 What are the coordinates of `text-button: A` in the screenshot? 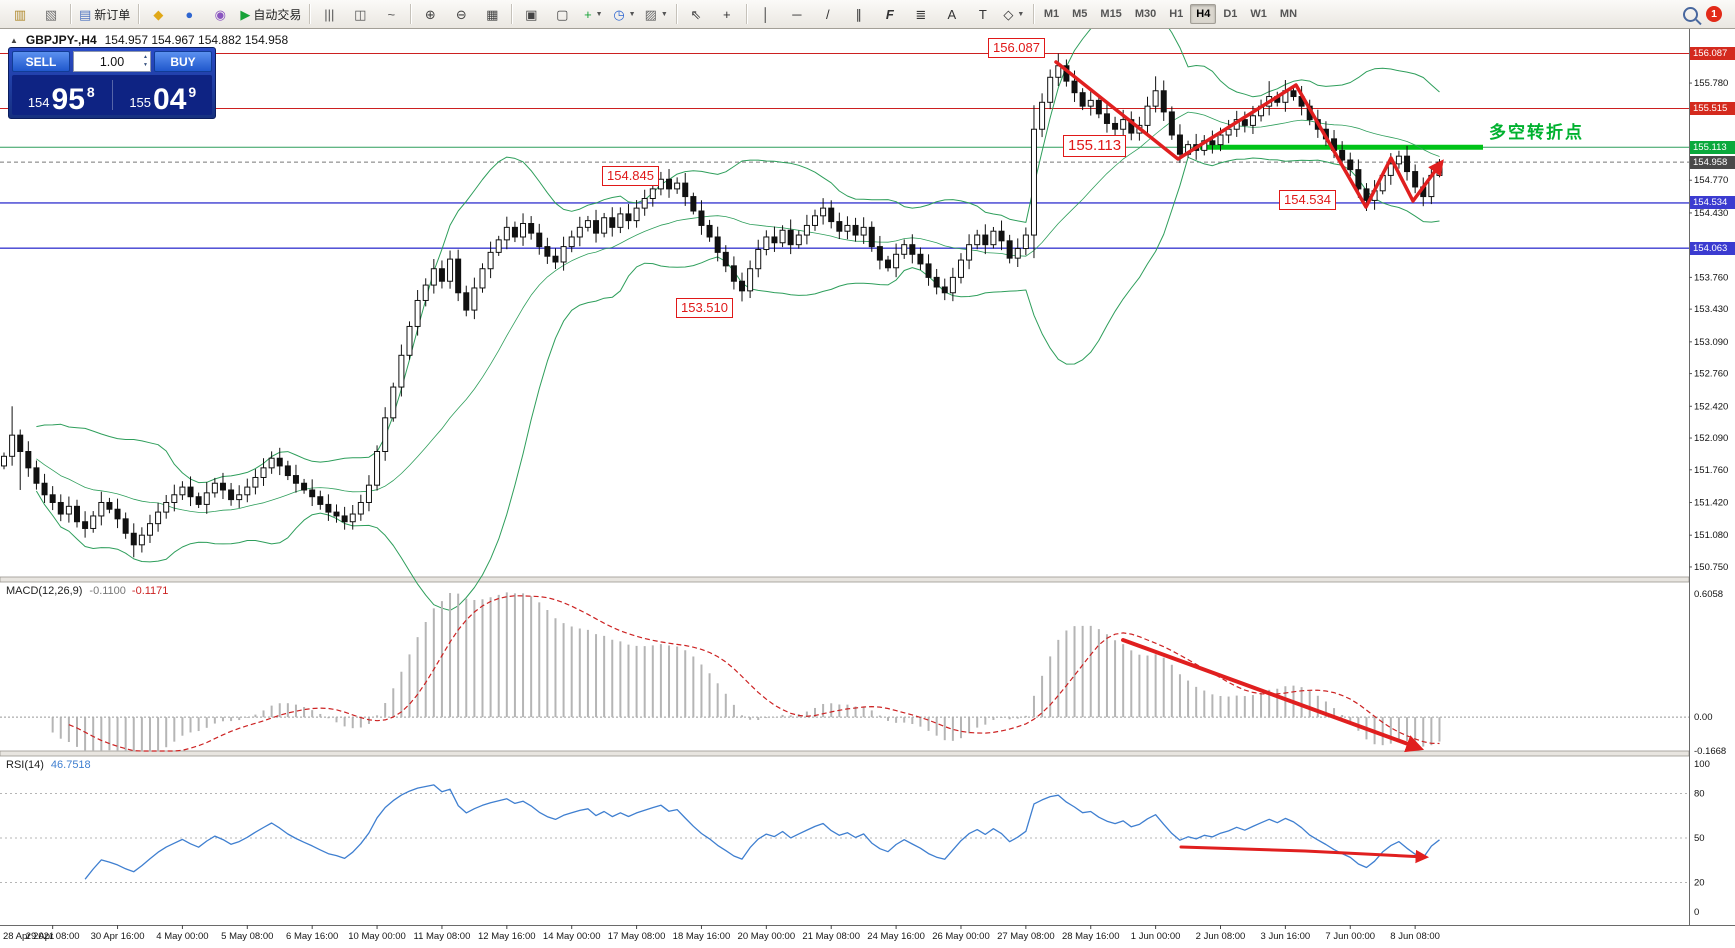 It's located at (952, 14).